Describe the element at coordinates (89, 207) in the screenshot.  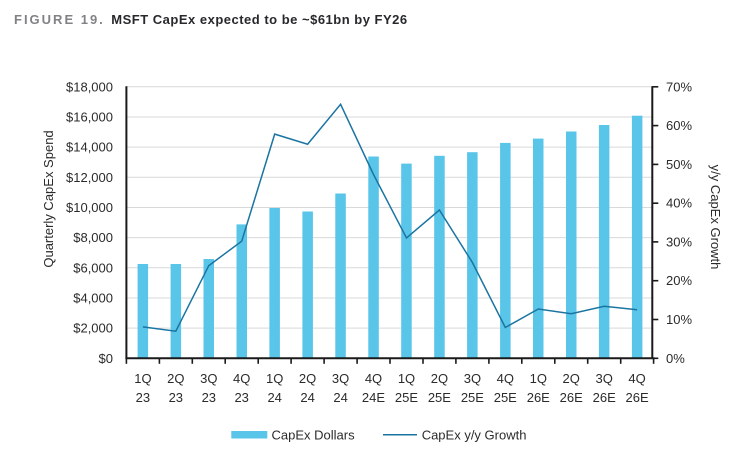
I see `svg-text: $10,000` at that location.